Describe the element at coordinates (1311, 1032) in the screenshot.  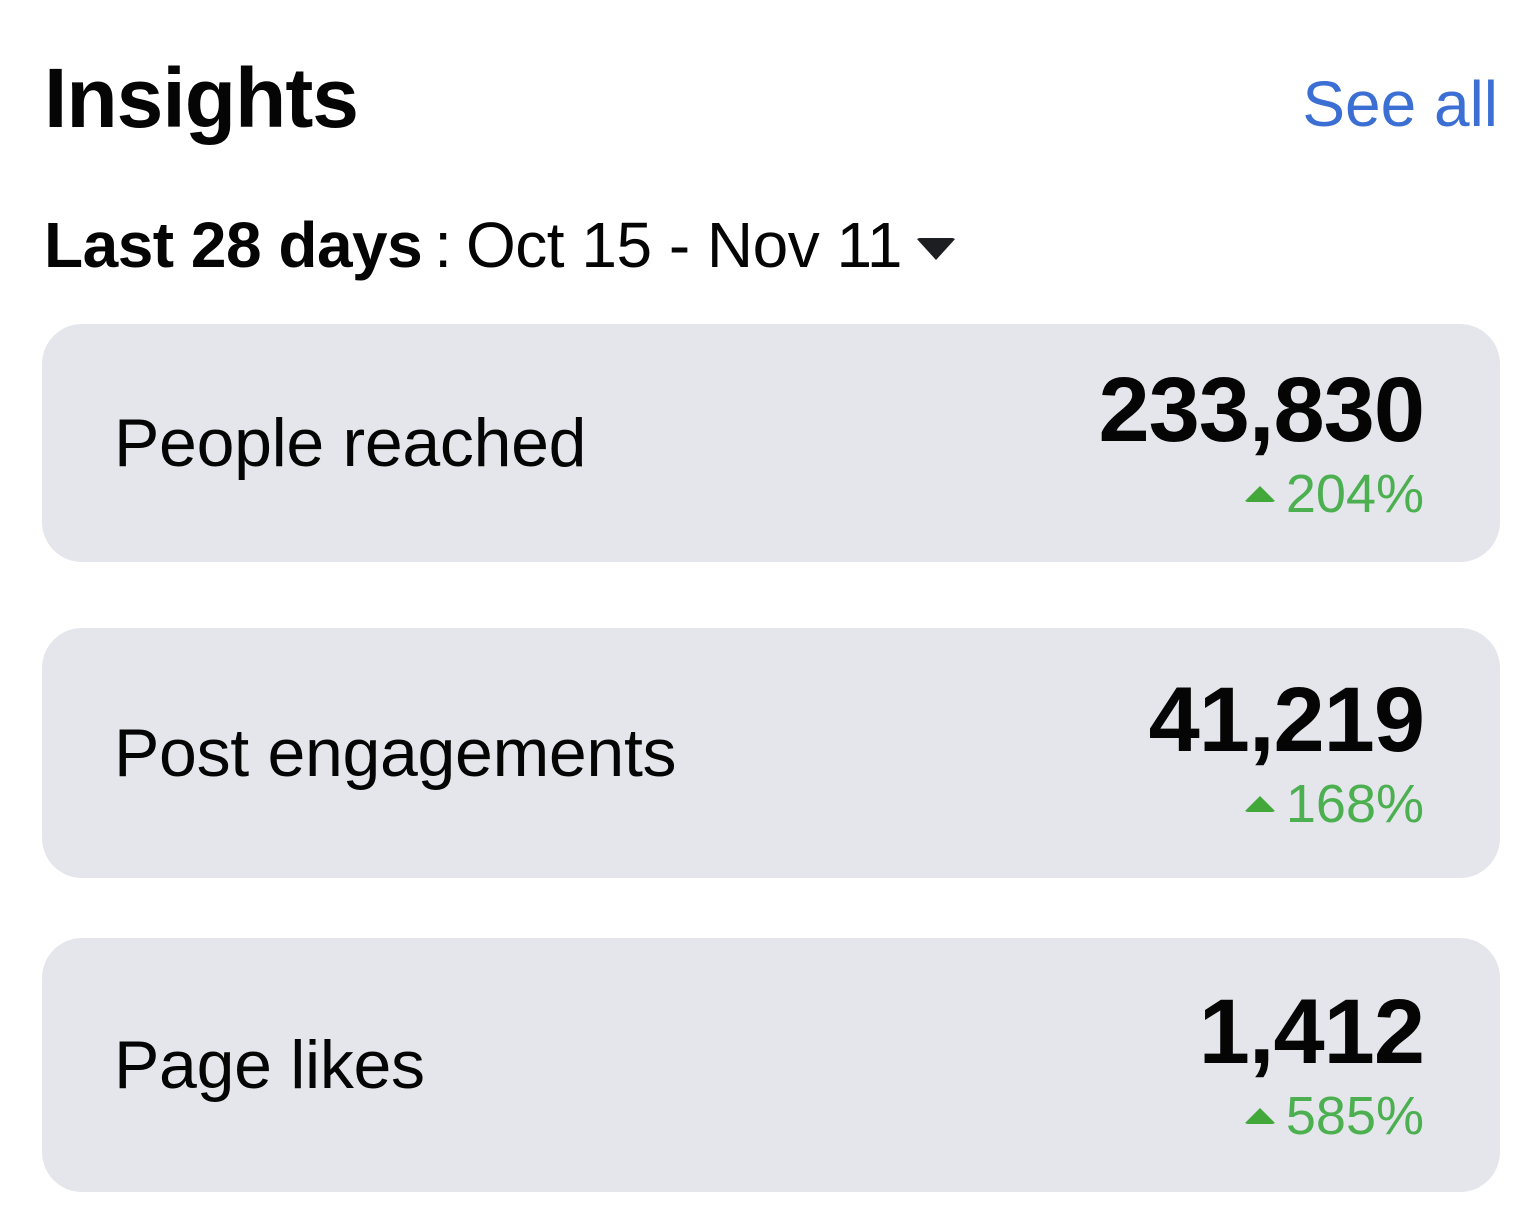
I see `metric-value: 1,412` at that location.